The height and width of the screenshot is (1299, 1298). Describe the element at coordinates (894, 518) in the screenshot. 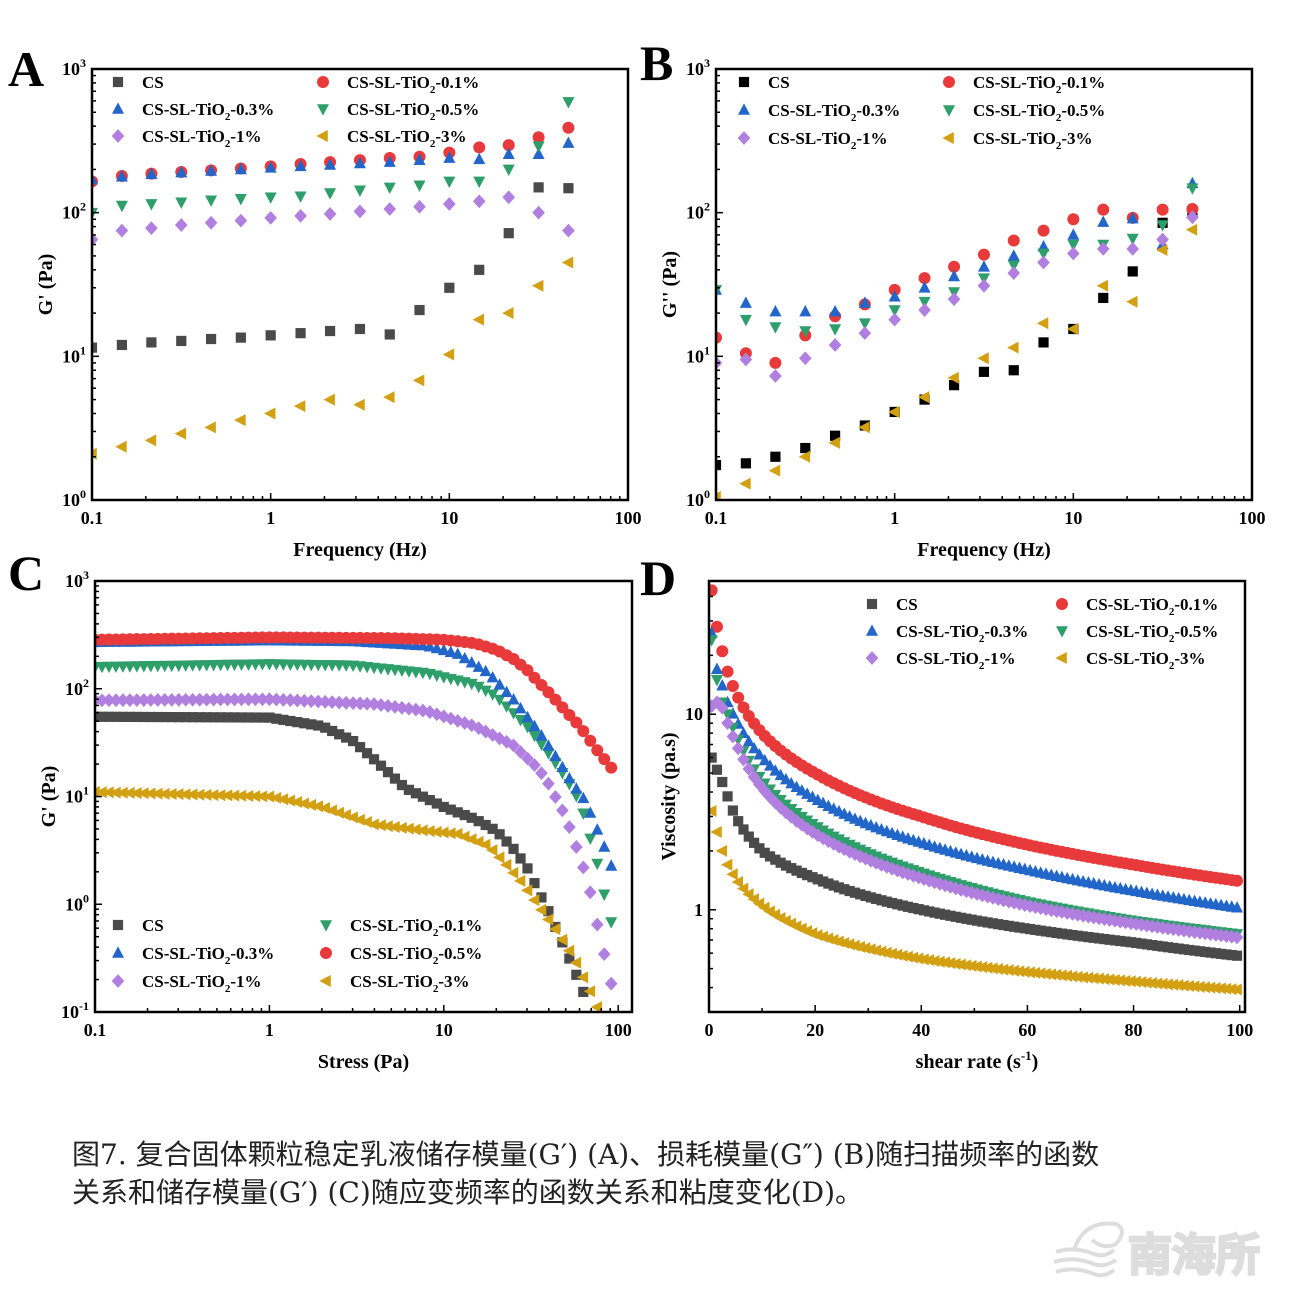

I see `x-tick-label: 1` at that location.